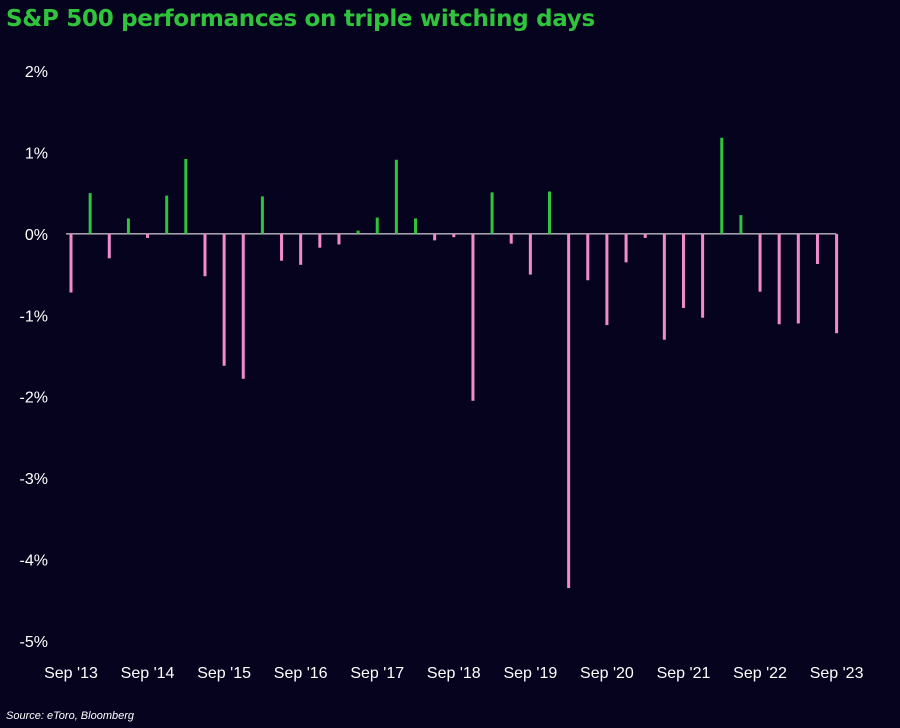 Image resolution: width=900 pixels, height=728 pixels. Describe the element at coordinates (34, 561) in the screenshot. I see `y-tick-label: -4%` at that location.